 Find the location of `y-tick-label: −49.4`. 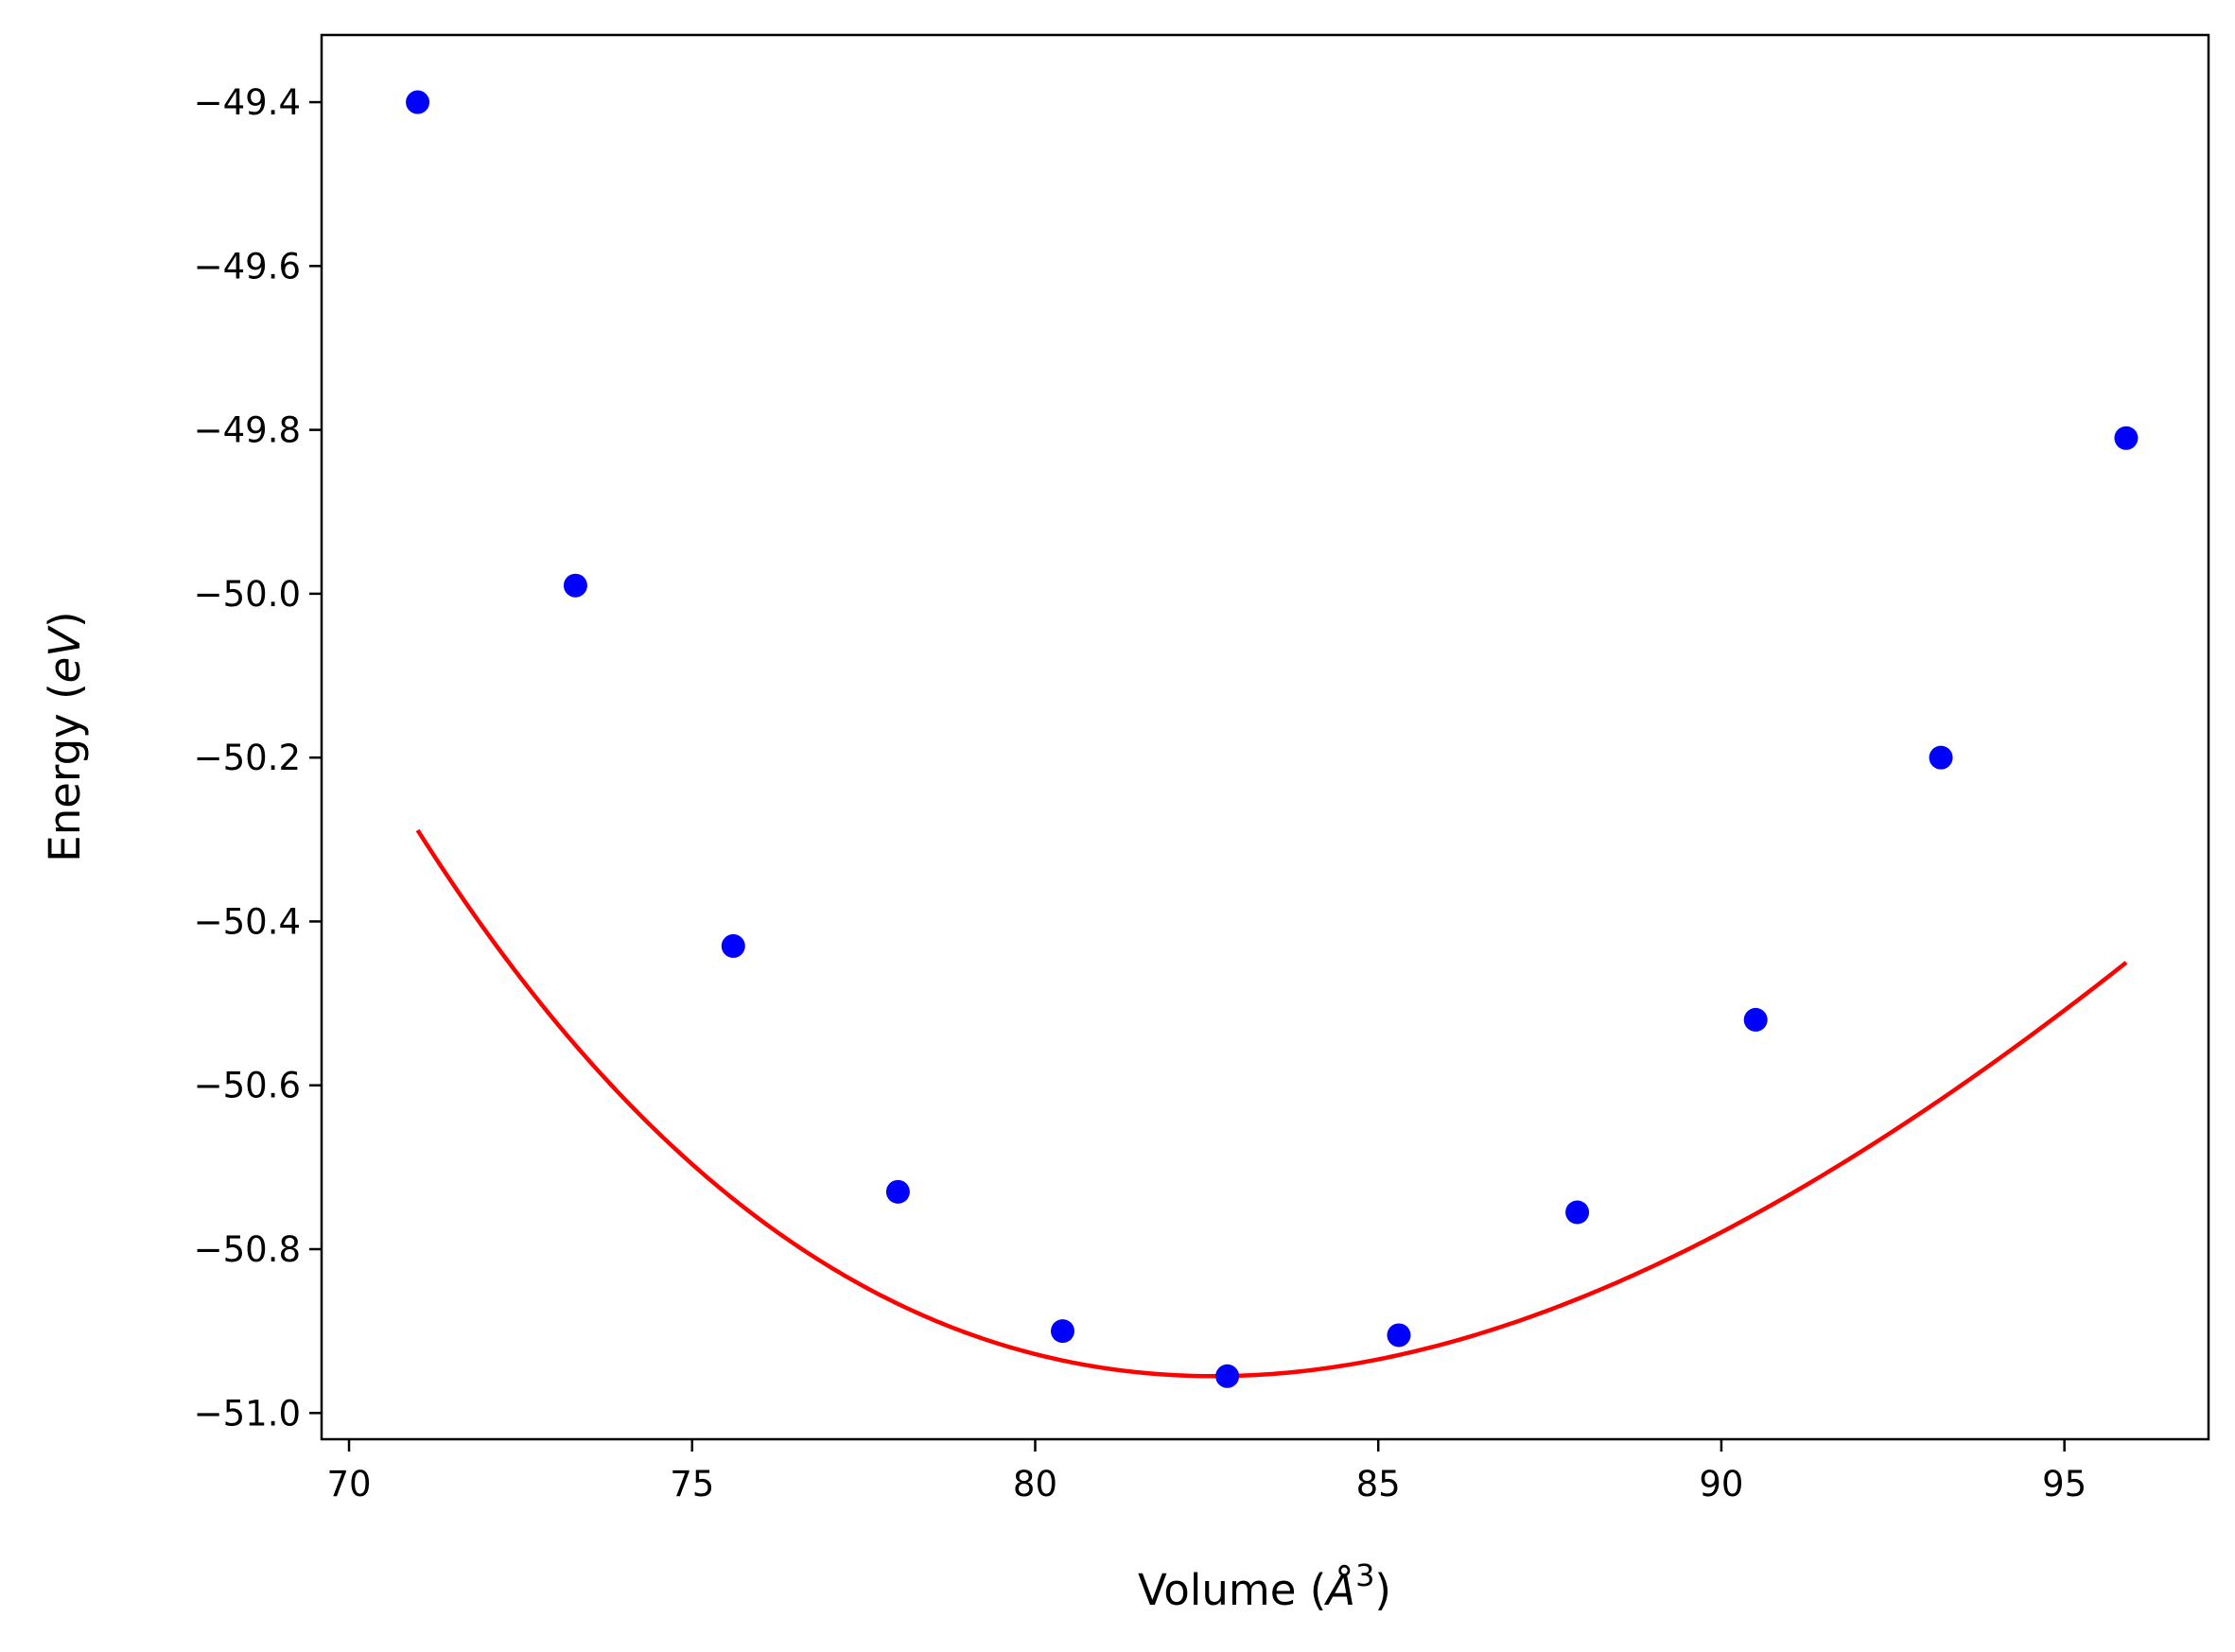

y-tick-label: −49.4 is located at coordinates (247, 103).